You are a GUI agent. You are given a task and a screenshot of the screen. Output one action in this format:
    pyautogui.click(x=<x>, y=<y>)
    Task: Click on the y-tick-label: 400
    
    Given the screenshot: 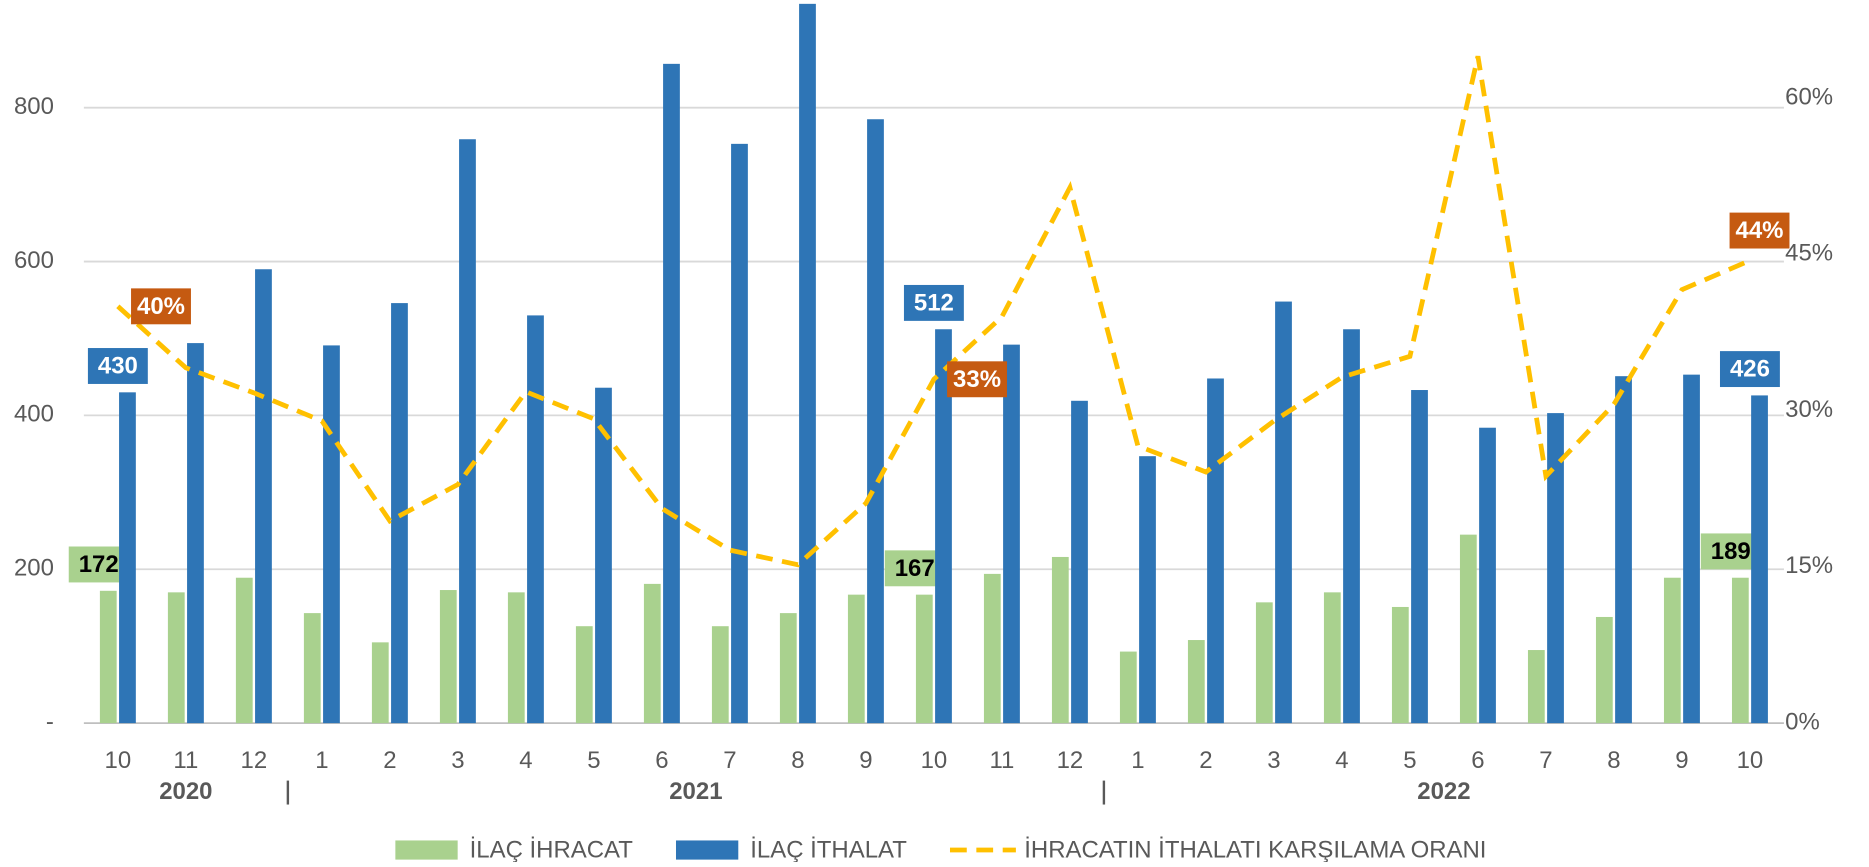 What is the action you would take?
    pyautogui.click(x=34, y=414)
    